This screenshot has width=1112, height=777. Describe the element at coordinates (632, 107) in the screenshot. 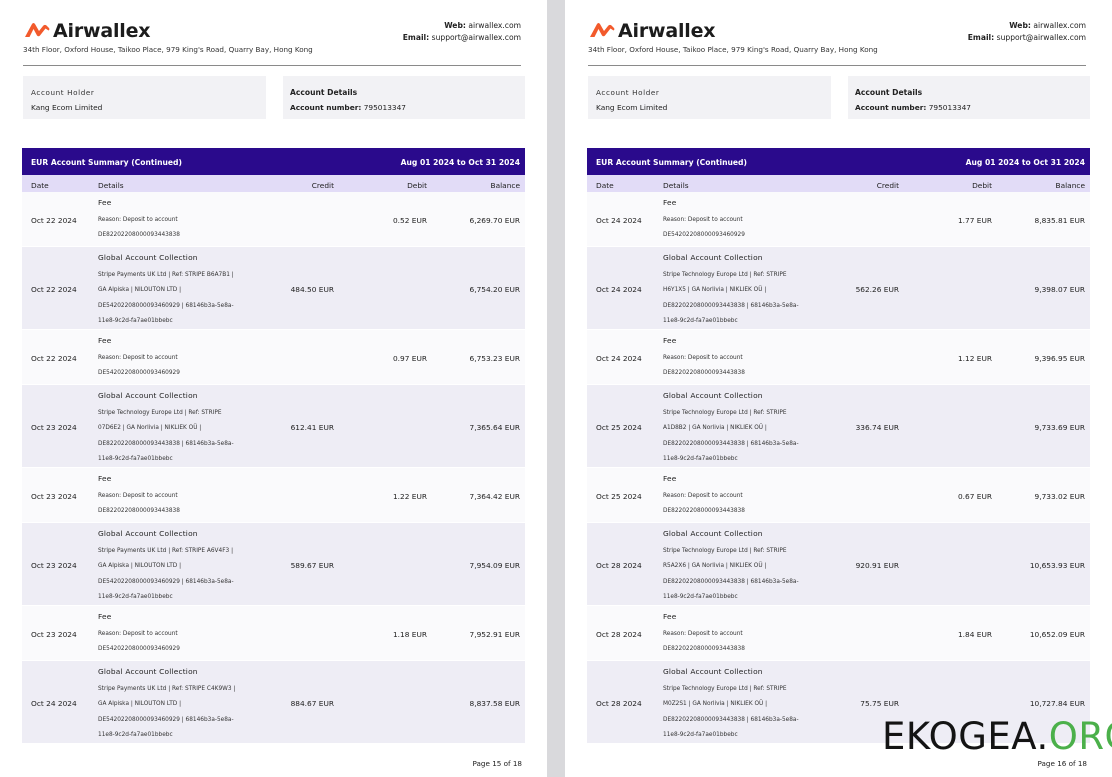

I see `account-holder-name: Kang Ecom Limited` at that location.